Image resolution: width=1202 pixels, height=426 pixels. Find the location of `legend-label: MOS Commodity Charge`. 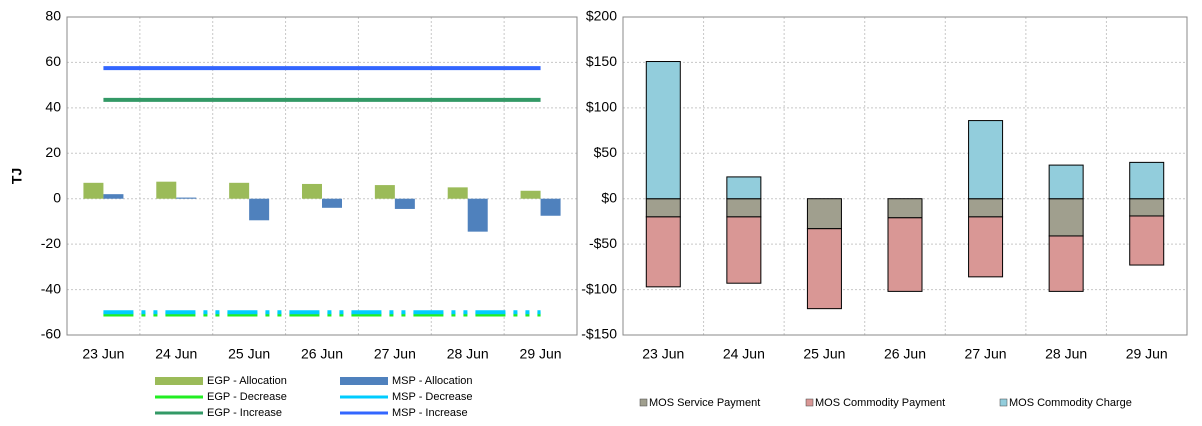

legend-label: MOS Commodity Charge is located at coordinates (1070, 403).